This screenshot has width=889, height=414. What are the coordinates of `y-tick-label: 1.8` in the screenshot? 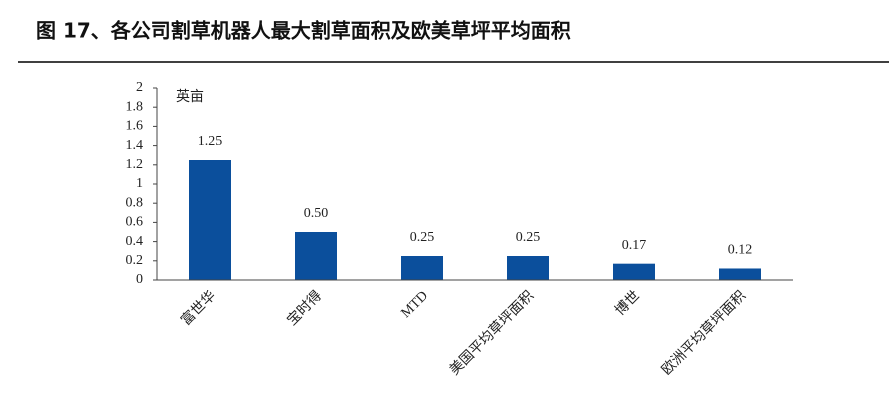 It's located at (135, 106).